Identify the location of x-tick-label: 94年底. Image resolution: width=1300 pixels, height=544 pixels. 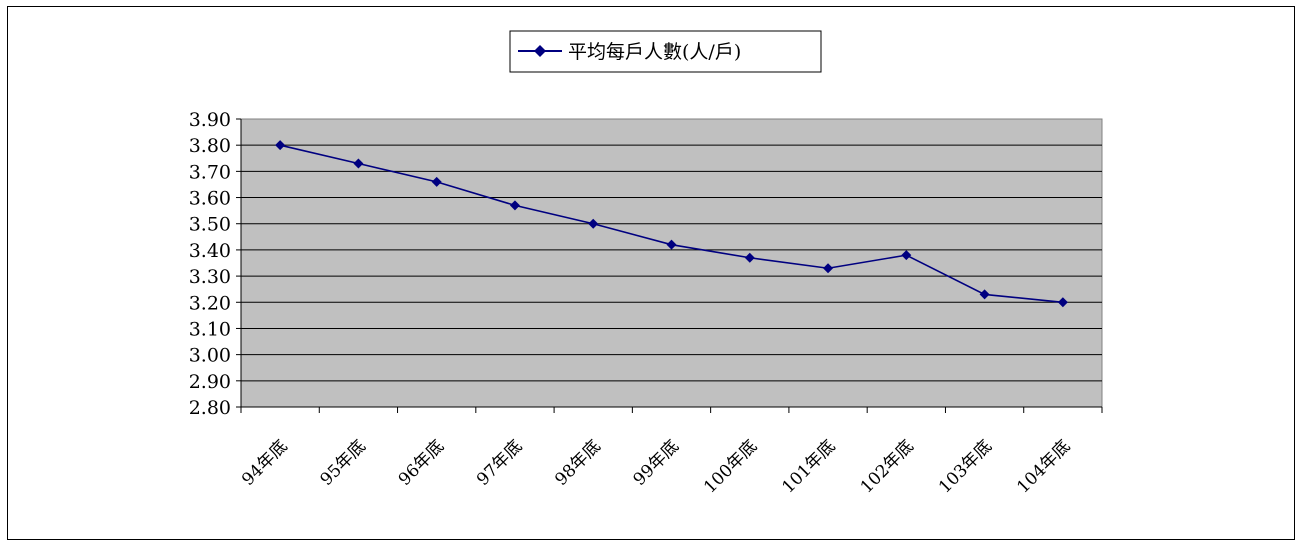
(264, 462).